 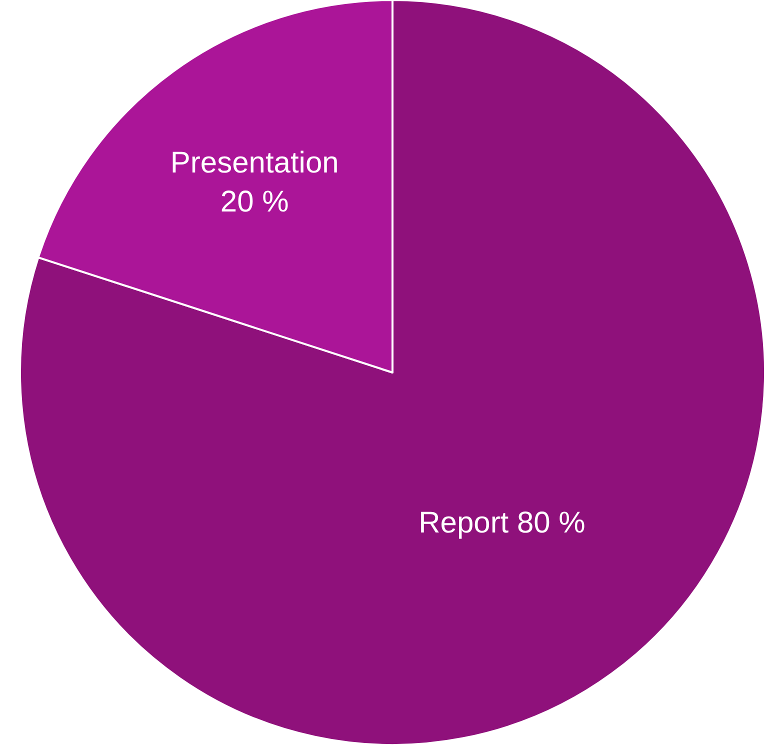 What do you see at coordinates (502, 523) in the screenshot?
I see `slice-label: Report 80 %` at bounding box center [502, 523].